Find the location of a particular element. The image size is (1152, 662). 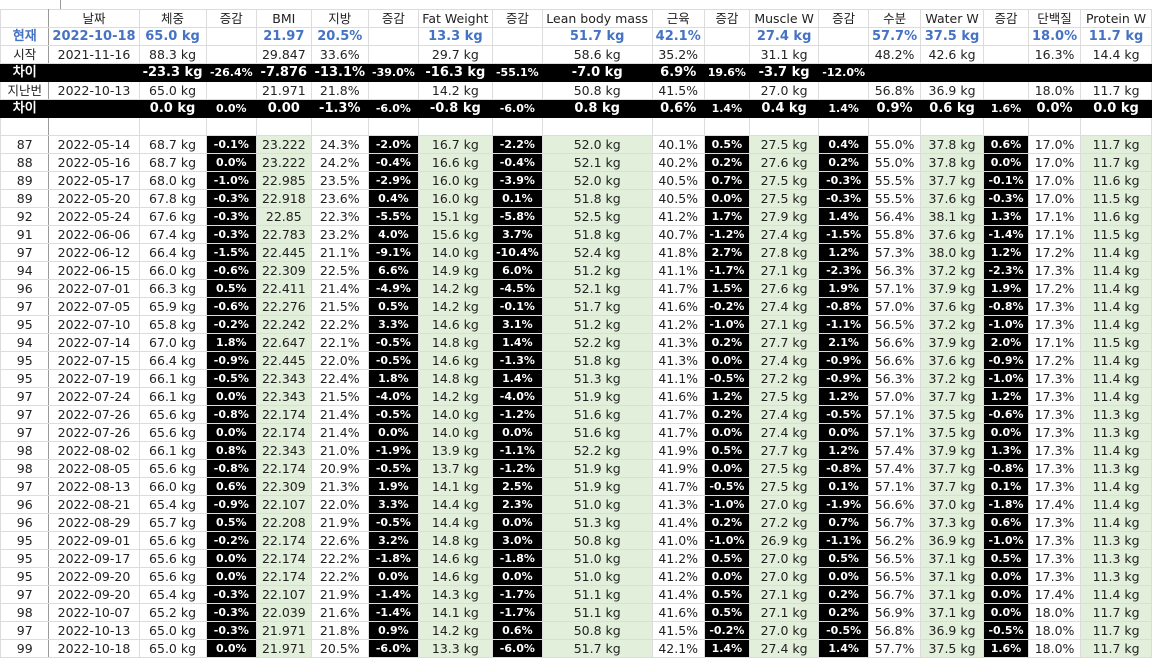

weight-cell: 65.0 kg is located at coordinates (172, 90).